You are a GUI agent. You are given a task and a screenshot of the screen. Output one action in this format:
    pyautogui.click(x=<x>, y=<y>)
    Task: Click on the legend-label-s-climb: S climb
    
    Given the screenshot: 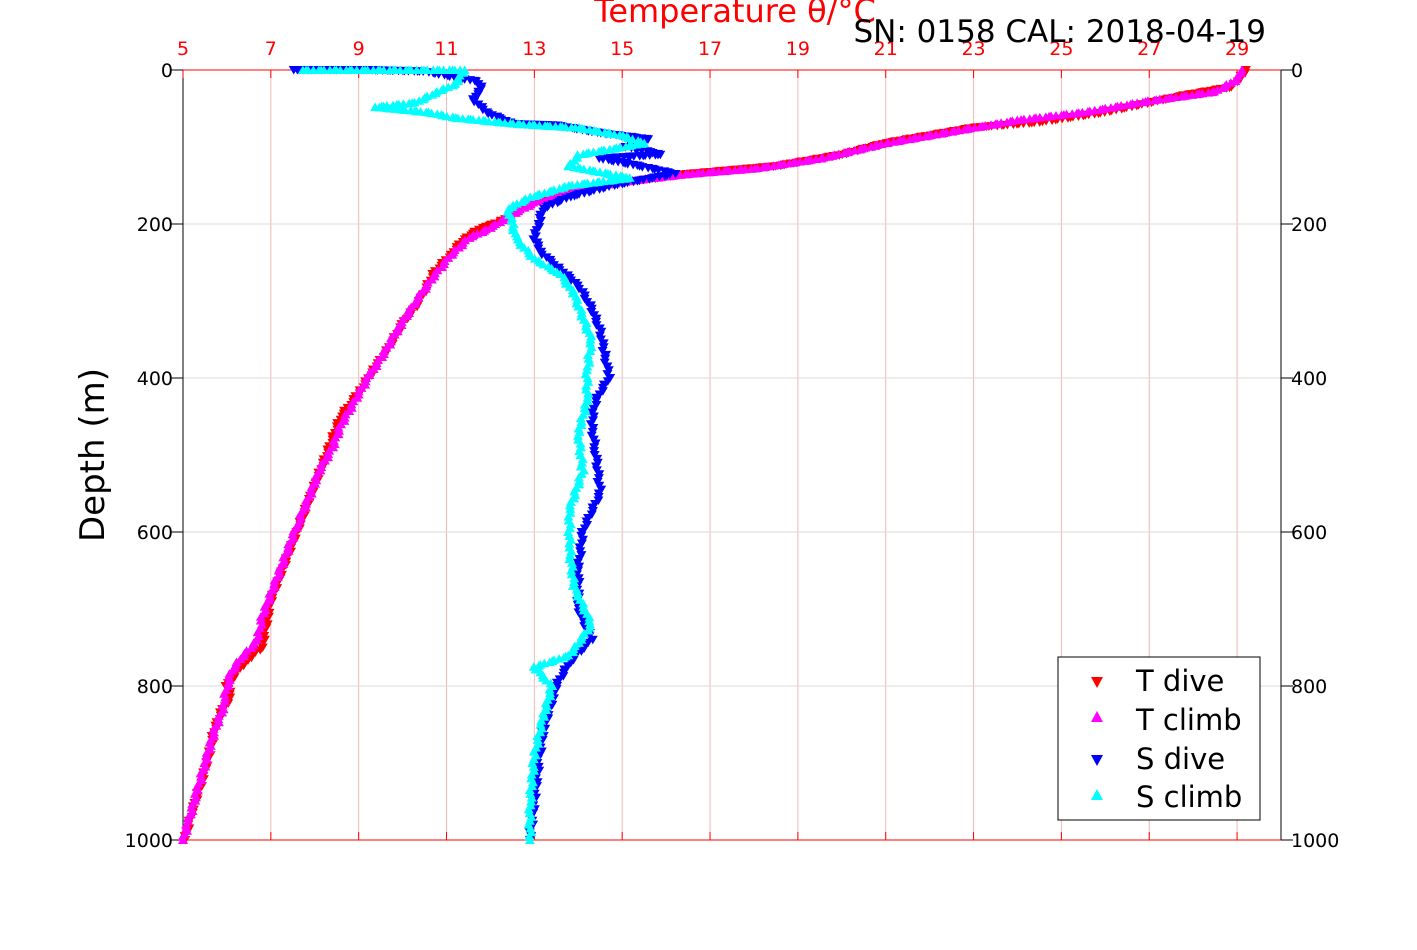 What is the action you would take?
    pyautogui.click(x=1189, y=797)
    